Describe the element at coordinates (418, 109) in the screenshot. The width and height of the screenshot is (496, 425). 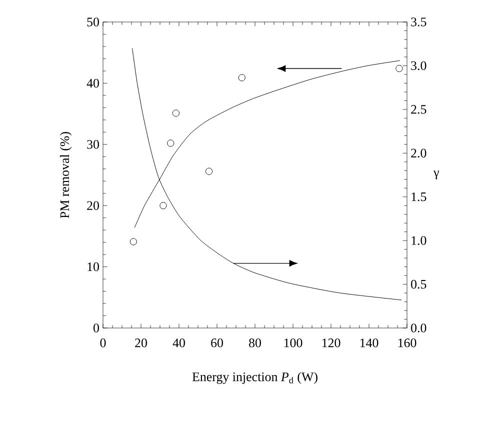
I see `y2-tick-label: 2.5` at that location.